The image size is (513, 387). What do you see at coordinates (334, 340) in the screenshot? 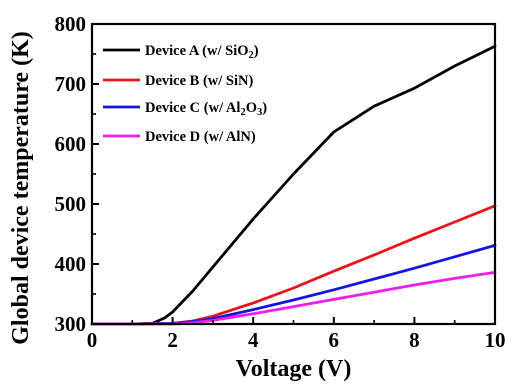
I see `x-tick-label: 6` at bounding box center [334, 340].